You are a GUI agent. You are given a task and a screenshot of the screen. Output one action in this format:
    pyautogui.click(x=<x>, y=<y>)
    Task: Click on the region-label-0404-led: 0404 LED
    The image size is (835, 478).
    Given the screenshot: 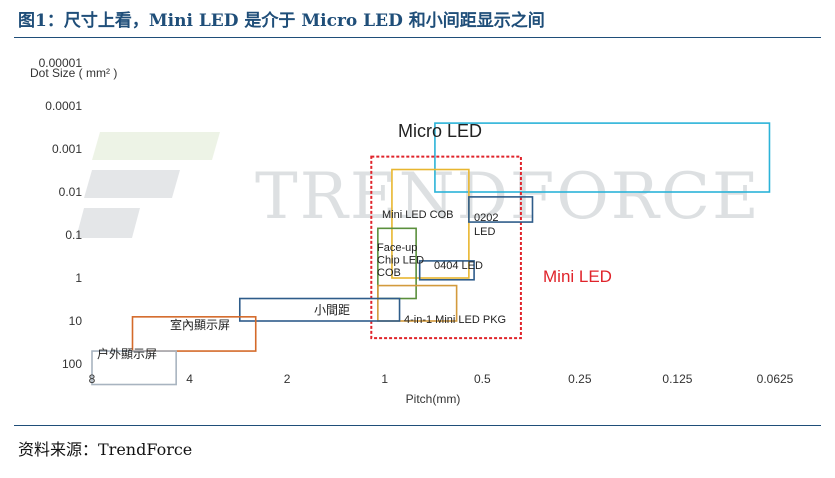 What is the action you would take?
    pyautogui.click(x=458, y=266)
    